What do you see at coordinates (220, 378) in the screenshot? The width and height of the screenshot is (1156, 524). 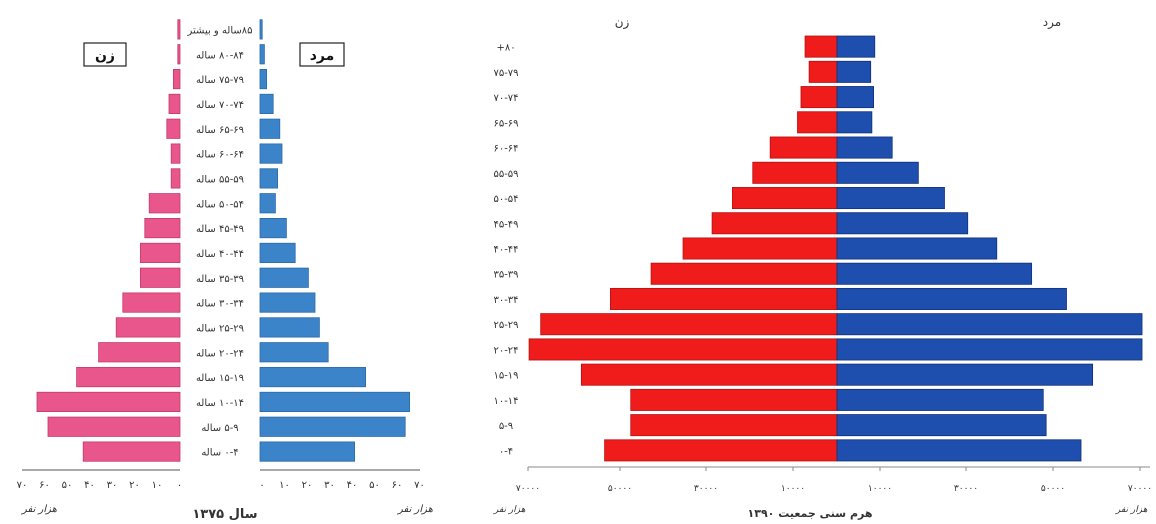 I see `age-label-1375: ۱۵-۱۹ ساله` at bounding box center [220, 378].